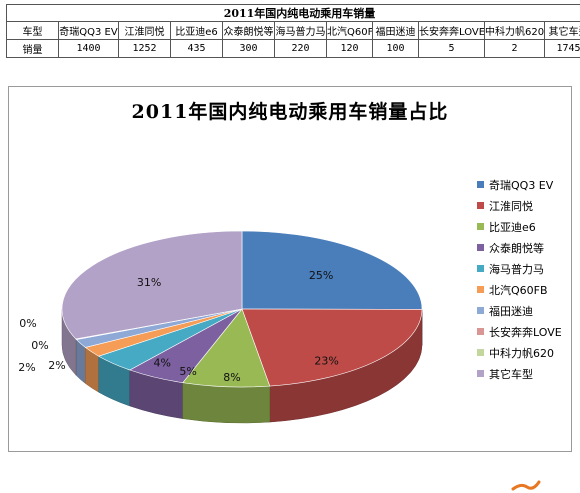  Describe the element at coordinates (511, 311) in the screenshot. I see `legend-label: 福田迷迪` at that location.